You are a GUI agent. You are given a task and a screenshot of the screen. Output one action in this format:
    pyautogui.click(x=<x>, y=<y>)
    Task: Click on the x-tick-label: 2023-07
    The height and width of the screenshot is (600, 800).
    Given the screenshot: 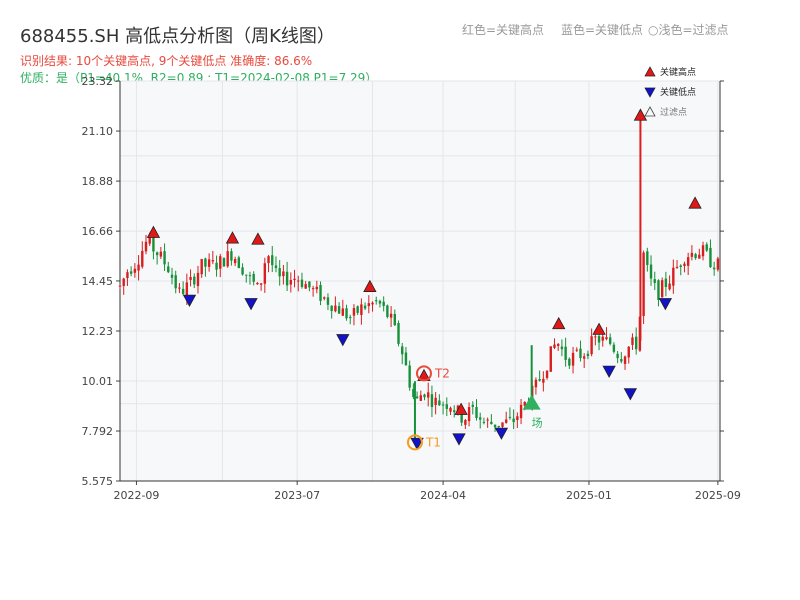 What is the action you would take?
    pyautogui.click(x=297, y=495)
    